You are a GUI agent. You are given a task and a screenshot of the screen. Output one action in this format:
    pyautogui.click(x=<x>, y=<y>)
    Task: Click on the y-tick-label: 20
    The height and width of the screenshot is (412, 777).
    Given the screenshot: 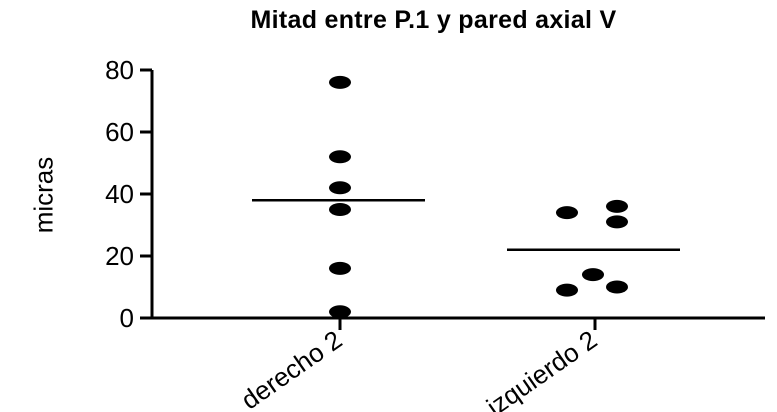 What is the action you would take?
    pyautogui.click(x=119, y=256)
    